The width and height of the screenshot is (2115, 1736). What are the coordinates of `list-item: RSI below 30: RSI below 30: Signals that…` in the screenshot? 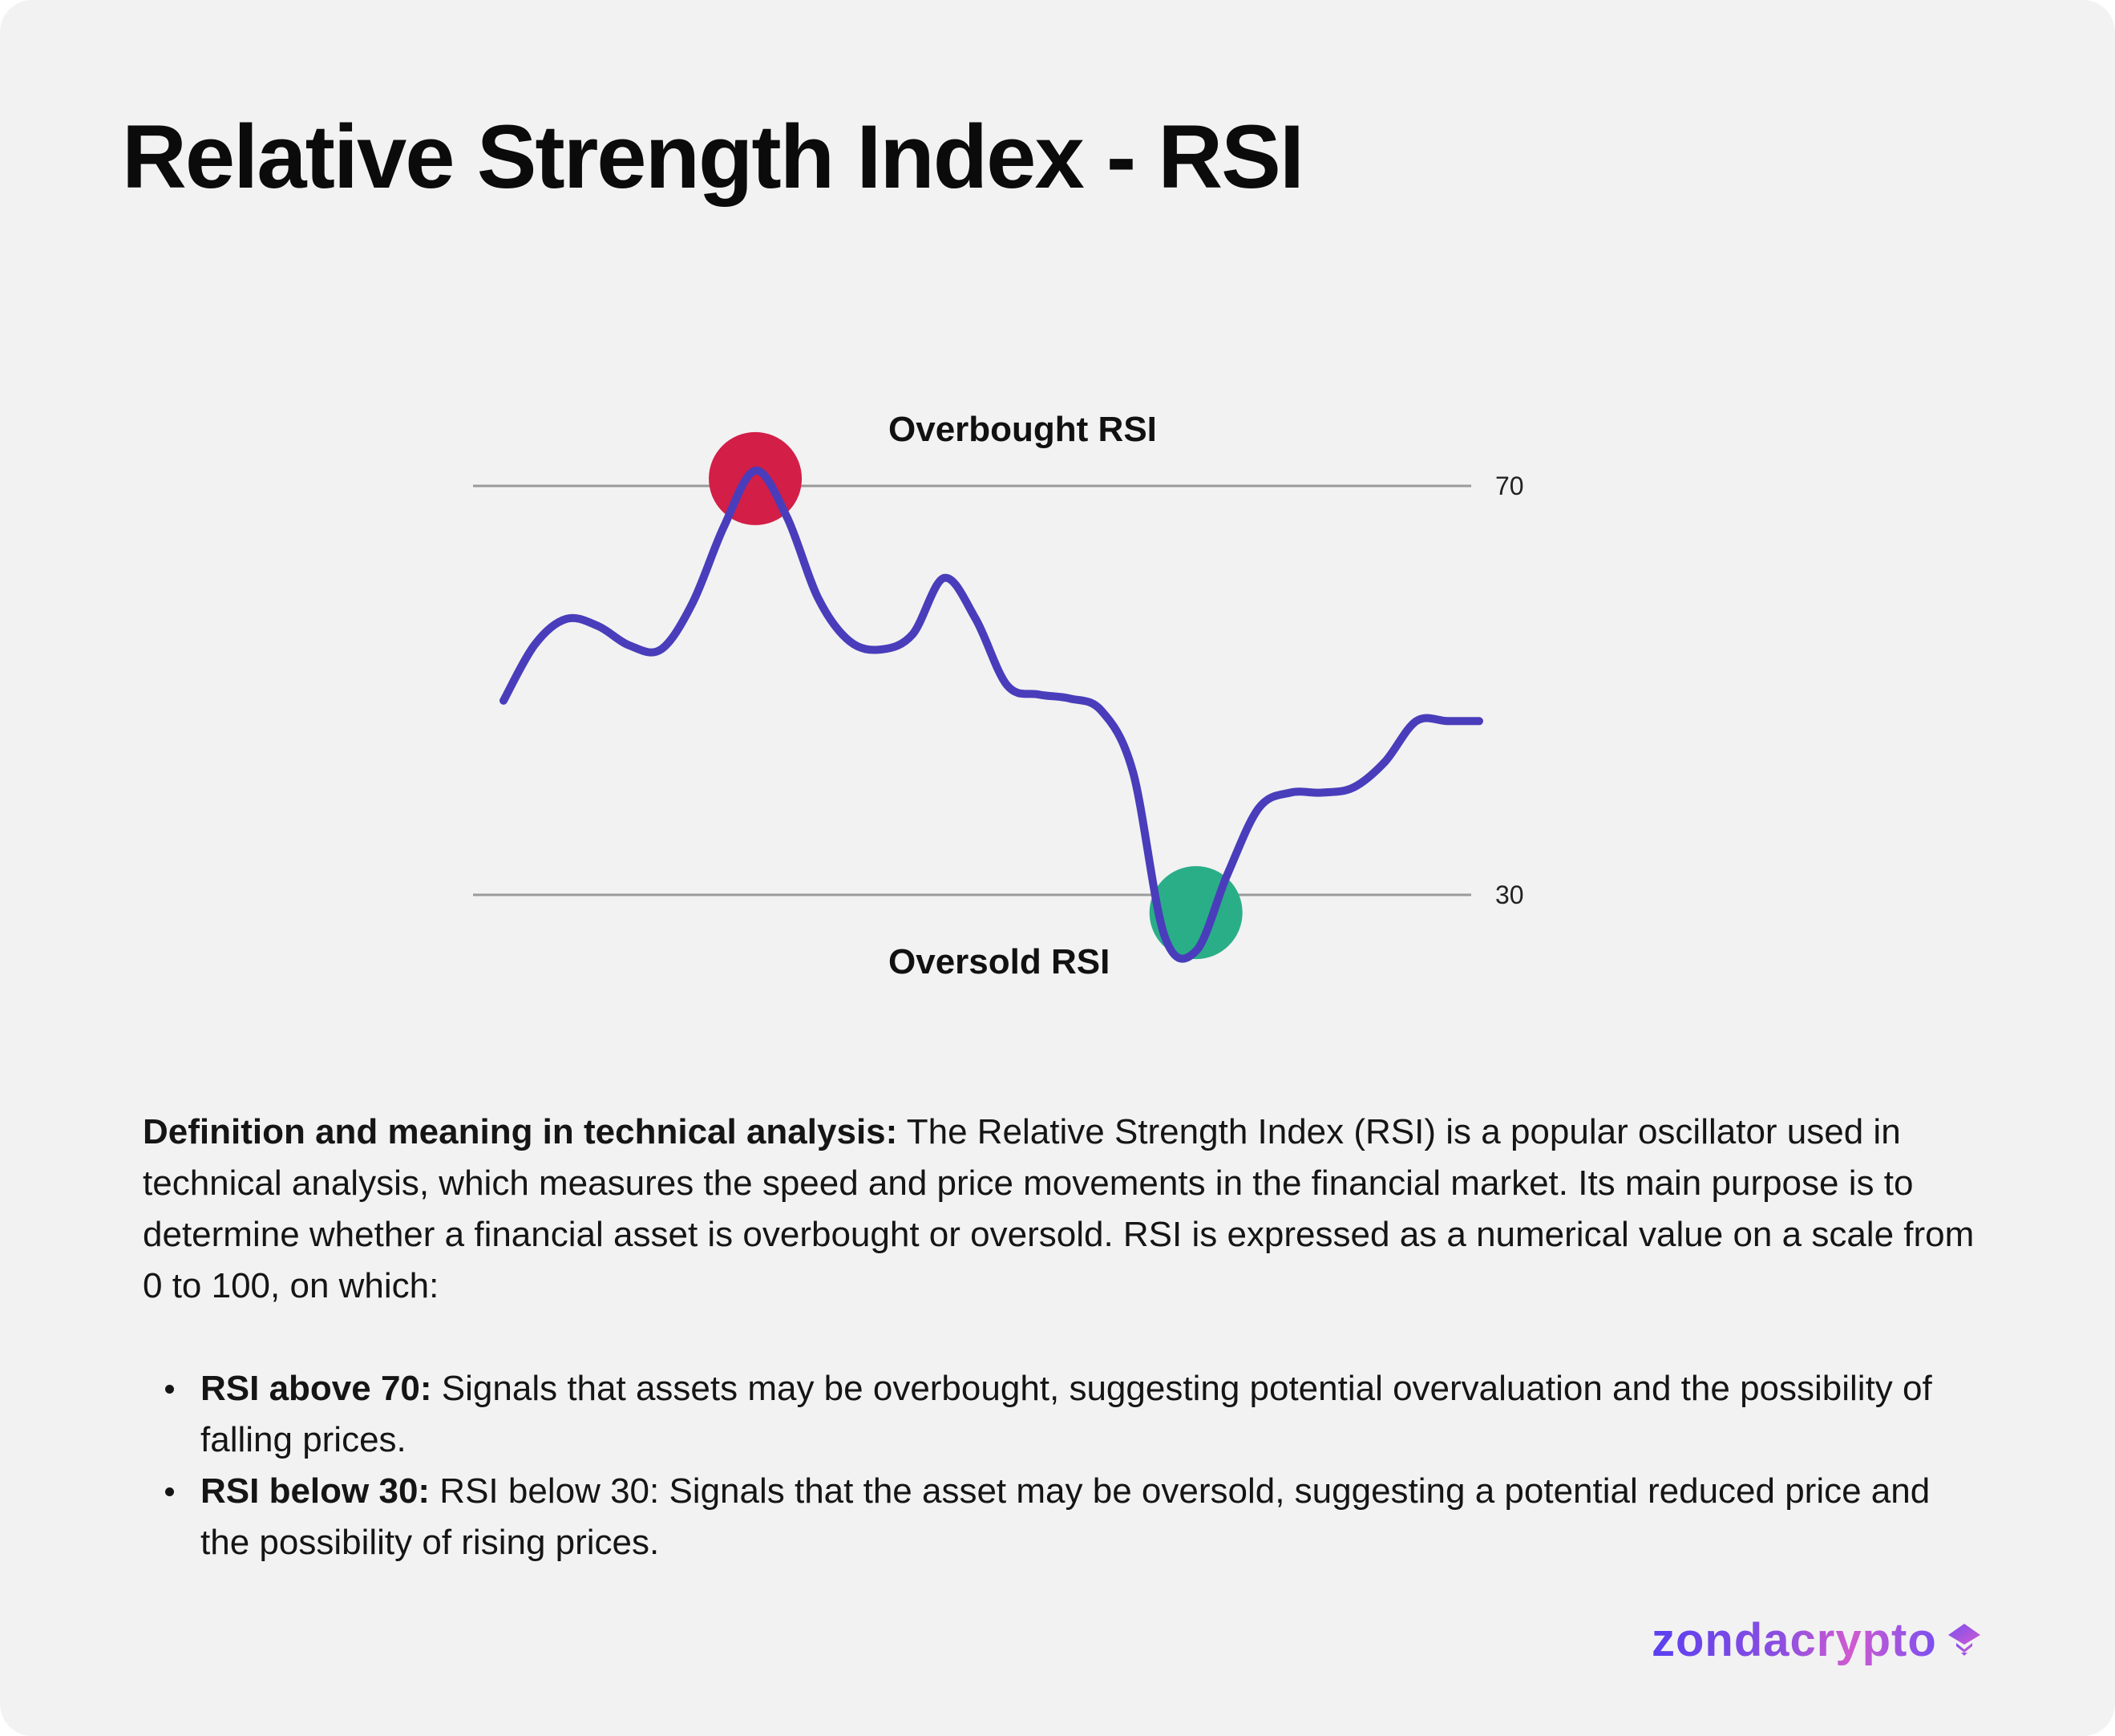 It's located at (1065, 1517).